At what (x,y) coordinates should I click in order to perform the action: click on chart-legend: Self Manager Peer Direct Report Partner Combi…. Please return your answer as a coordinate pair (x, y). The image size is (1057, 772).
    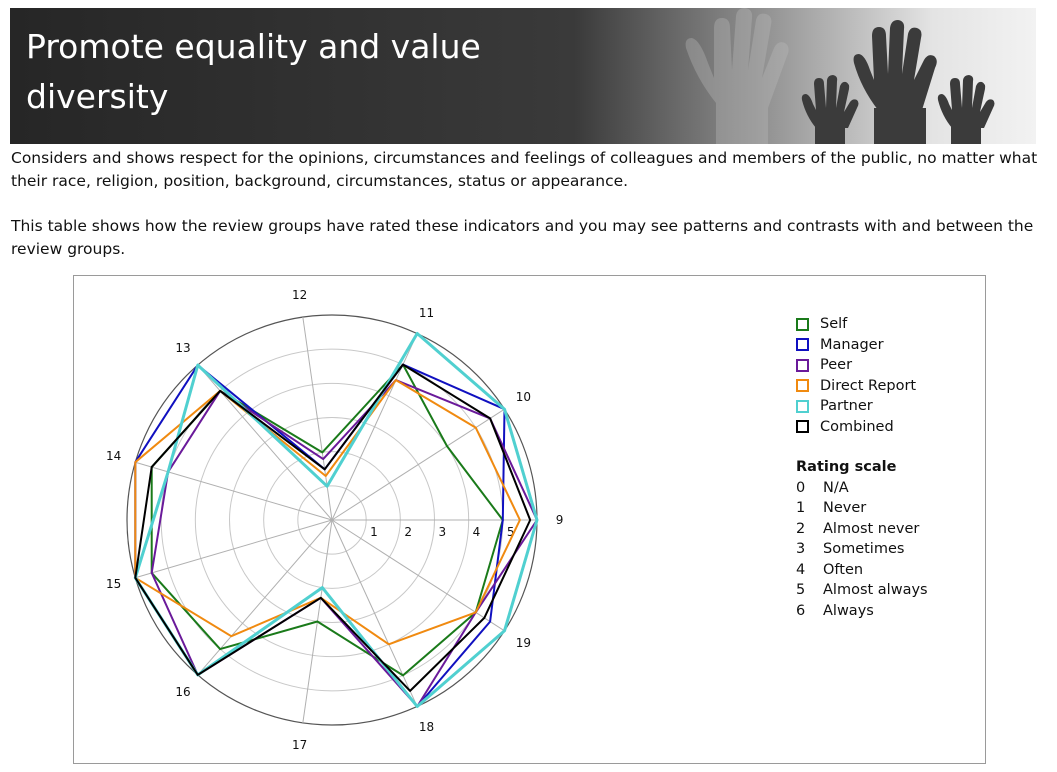
    Looking at the image, I should click on (862, 467).